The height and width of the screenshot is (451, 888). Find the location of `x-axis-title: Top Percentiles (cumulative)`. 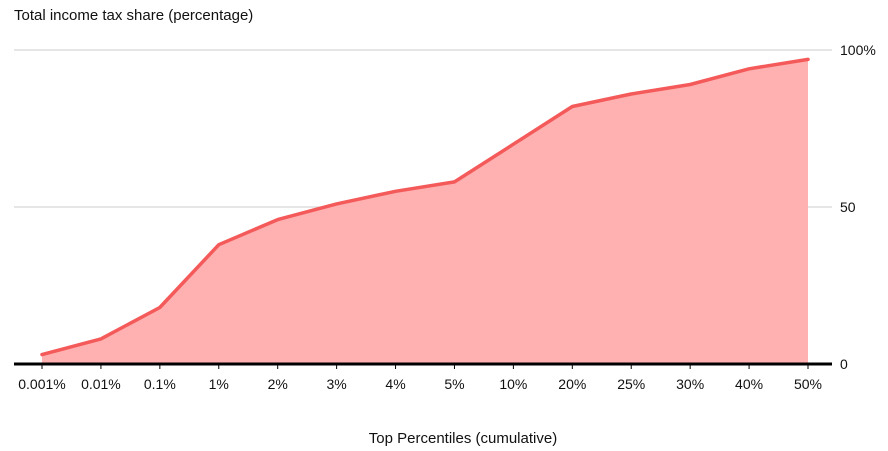

x-axis-title: Top Percentiles (cumulative) is located at coordinates (463, 438).